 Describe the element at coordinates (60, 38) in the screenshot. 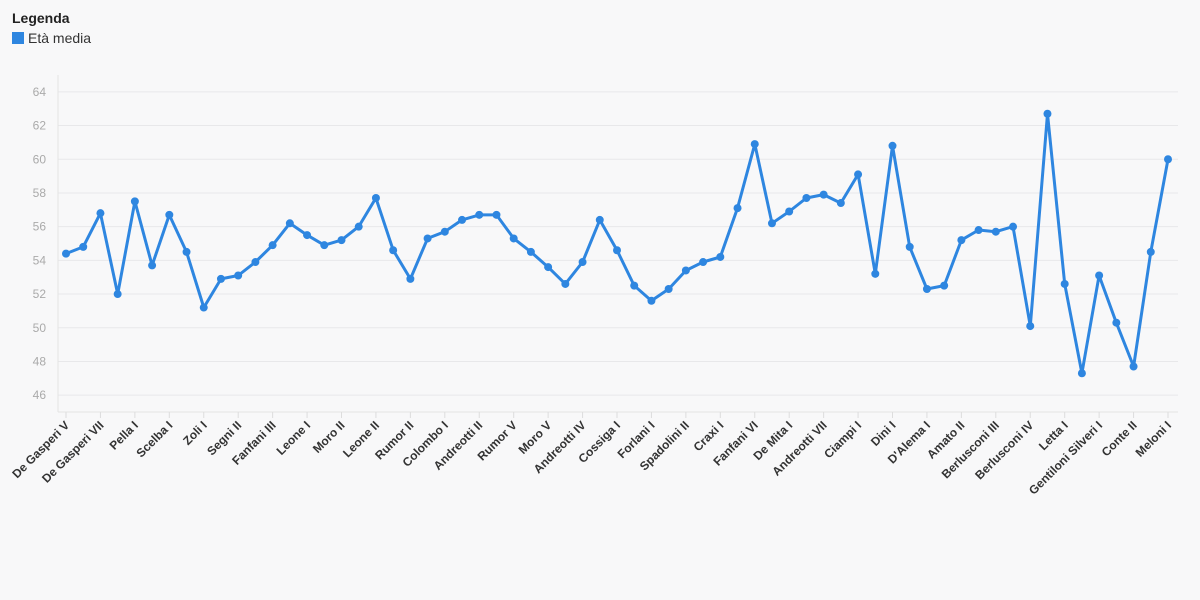

I see `legend-item-label: Età media` at that location.